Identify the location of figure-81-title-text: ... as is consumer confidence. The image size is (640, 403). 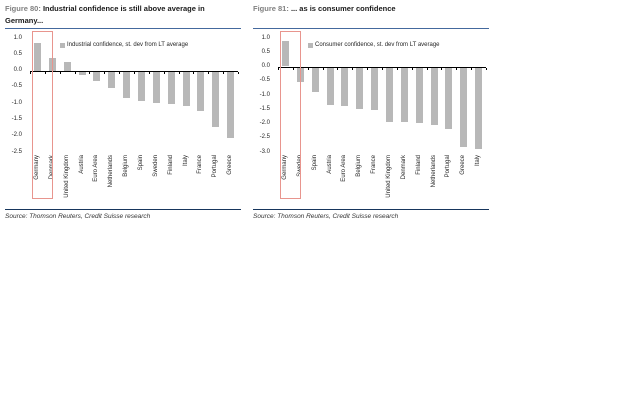
(343, 8).